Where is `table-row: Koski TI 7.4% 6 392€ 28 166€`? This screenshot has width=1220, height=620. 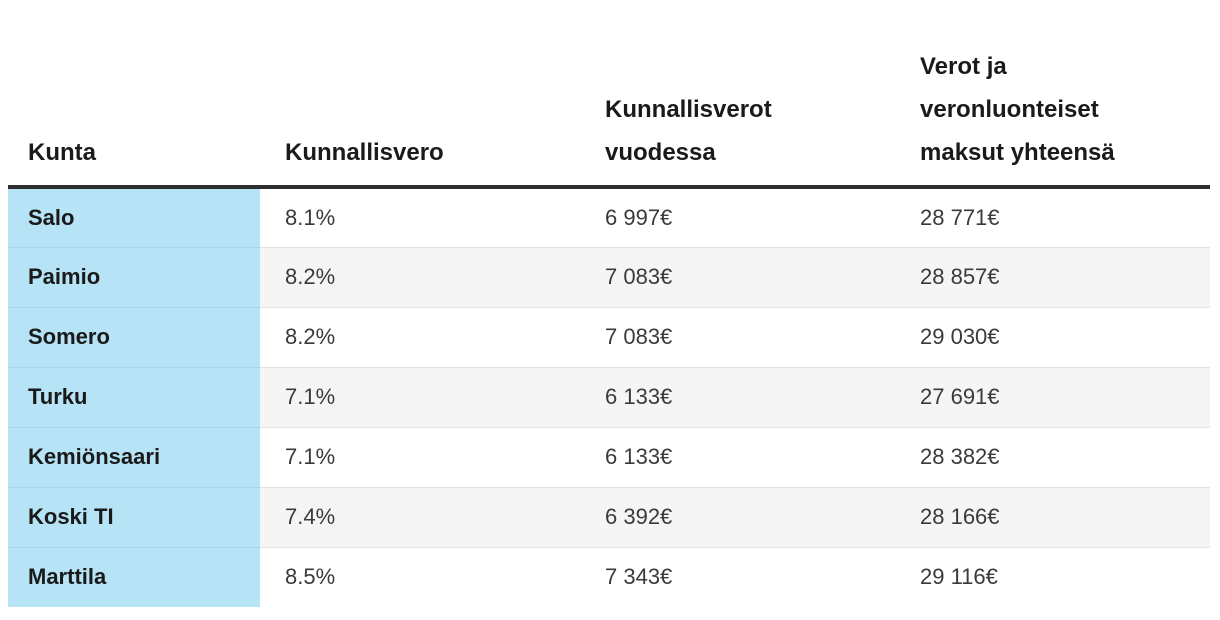
table-row: Koski TI 7.4% 6 392€ 28 166€ is located at coordinates (609, 516).